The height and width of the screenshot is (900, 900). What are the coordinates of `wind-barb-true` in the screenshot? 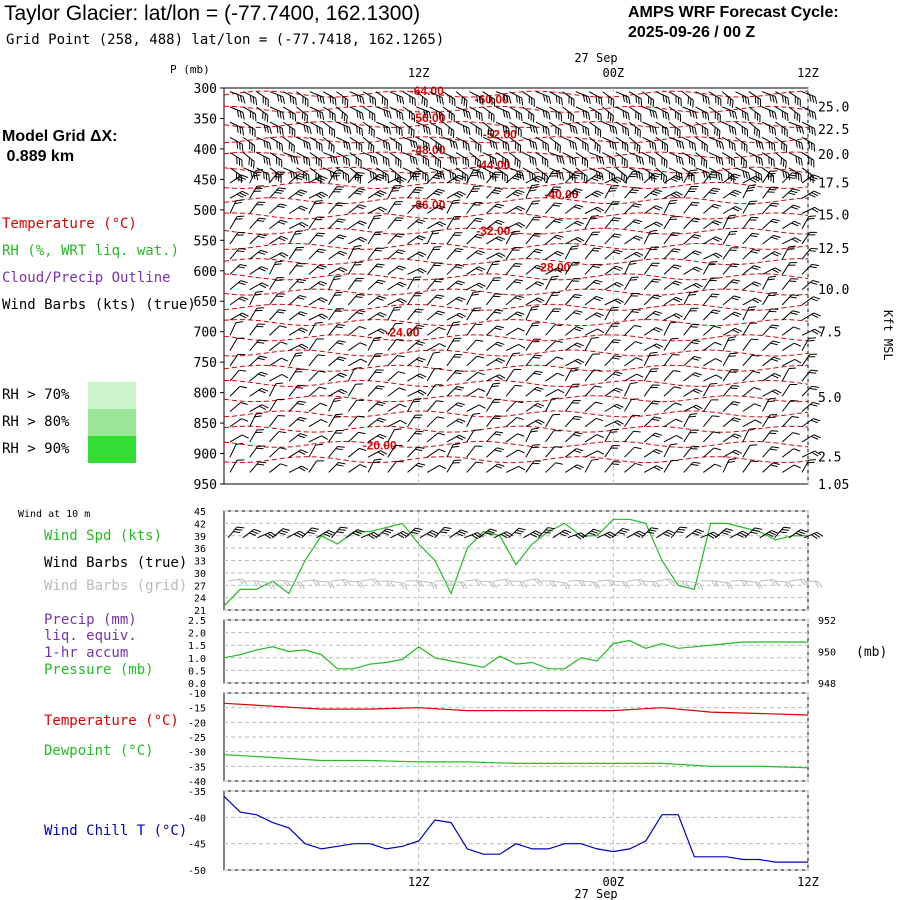 It's located at (665, 534).